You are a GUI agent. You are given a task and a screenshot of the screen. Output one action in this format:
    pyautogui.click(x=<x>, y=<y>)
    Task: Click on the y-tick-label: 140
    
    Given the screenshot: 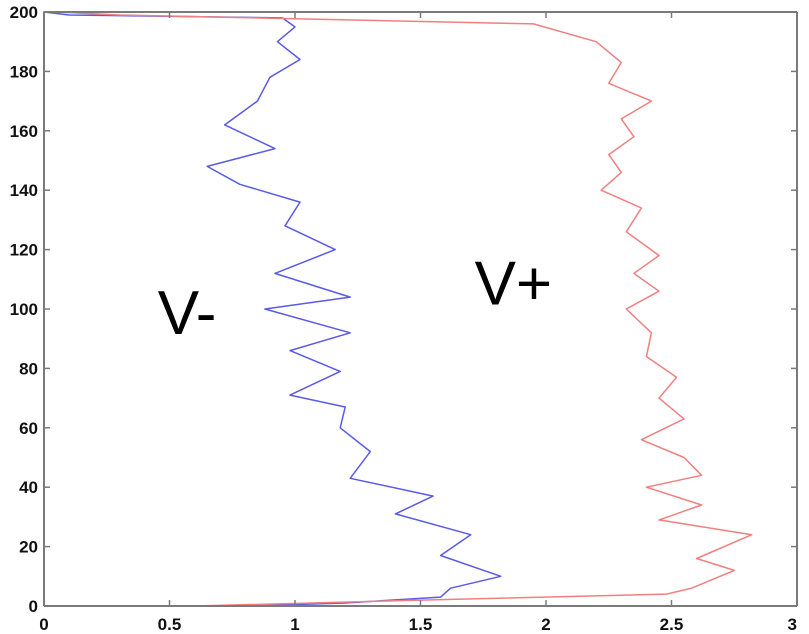 What is the action you would take?
    pyautogui.click(x=24, y=190)
    